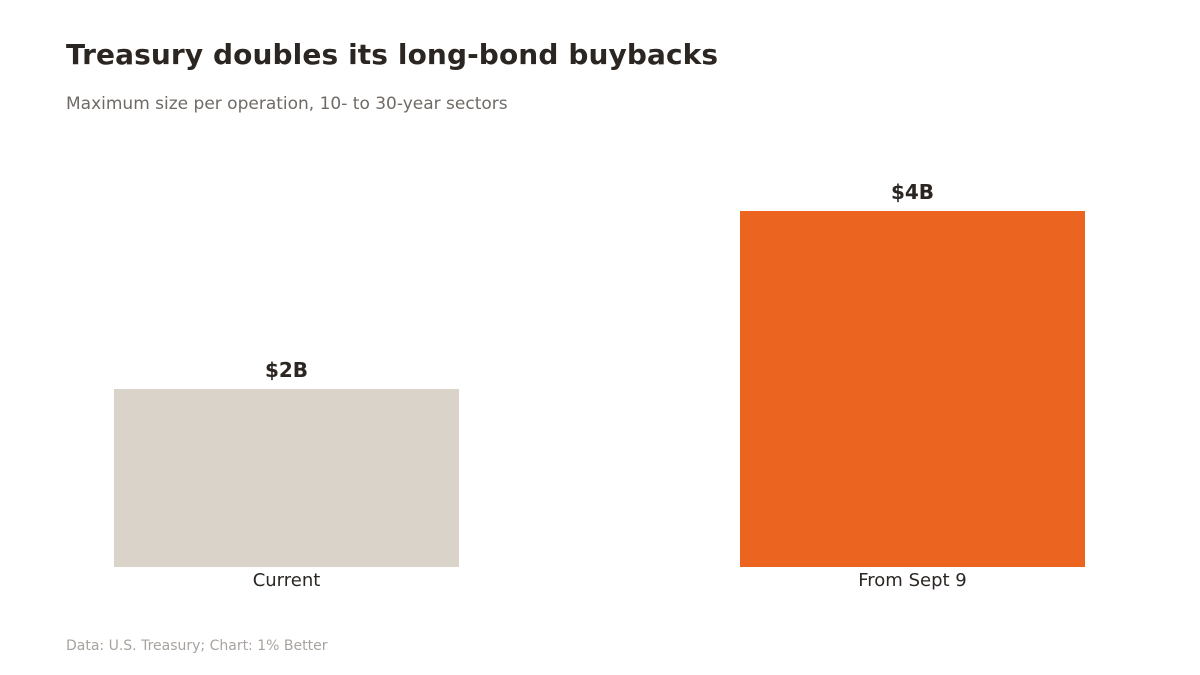  Describe the element at coordinates (912, 192) in the screenshot. I see `value-label-from-sept-9: $4B` at that location.